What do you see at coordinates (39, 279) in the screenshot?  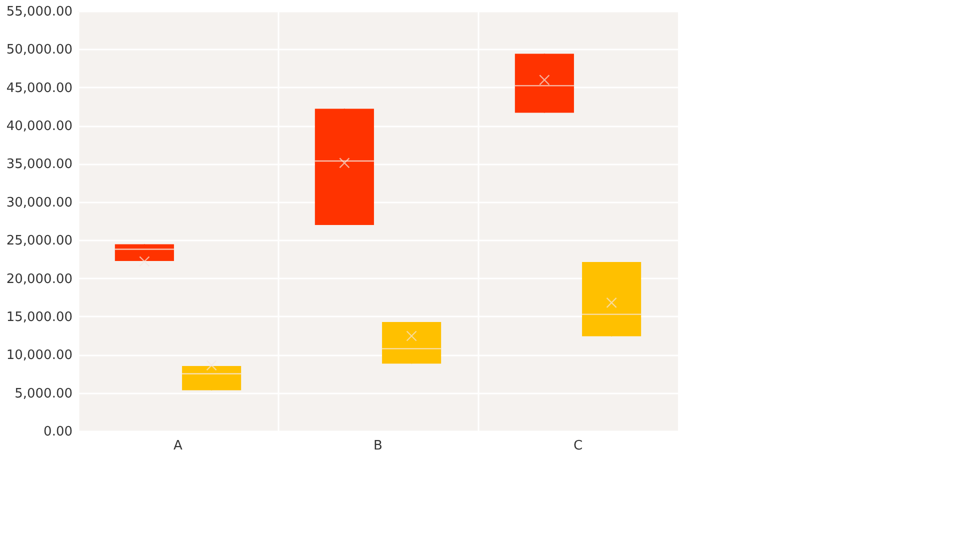 I see `y-tick-label: 20,000.00` at bounding box center [39, 279].